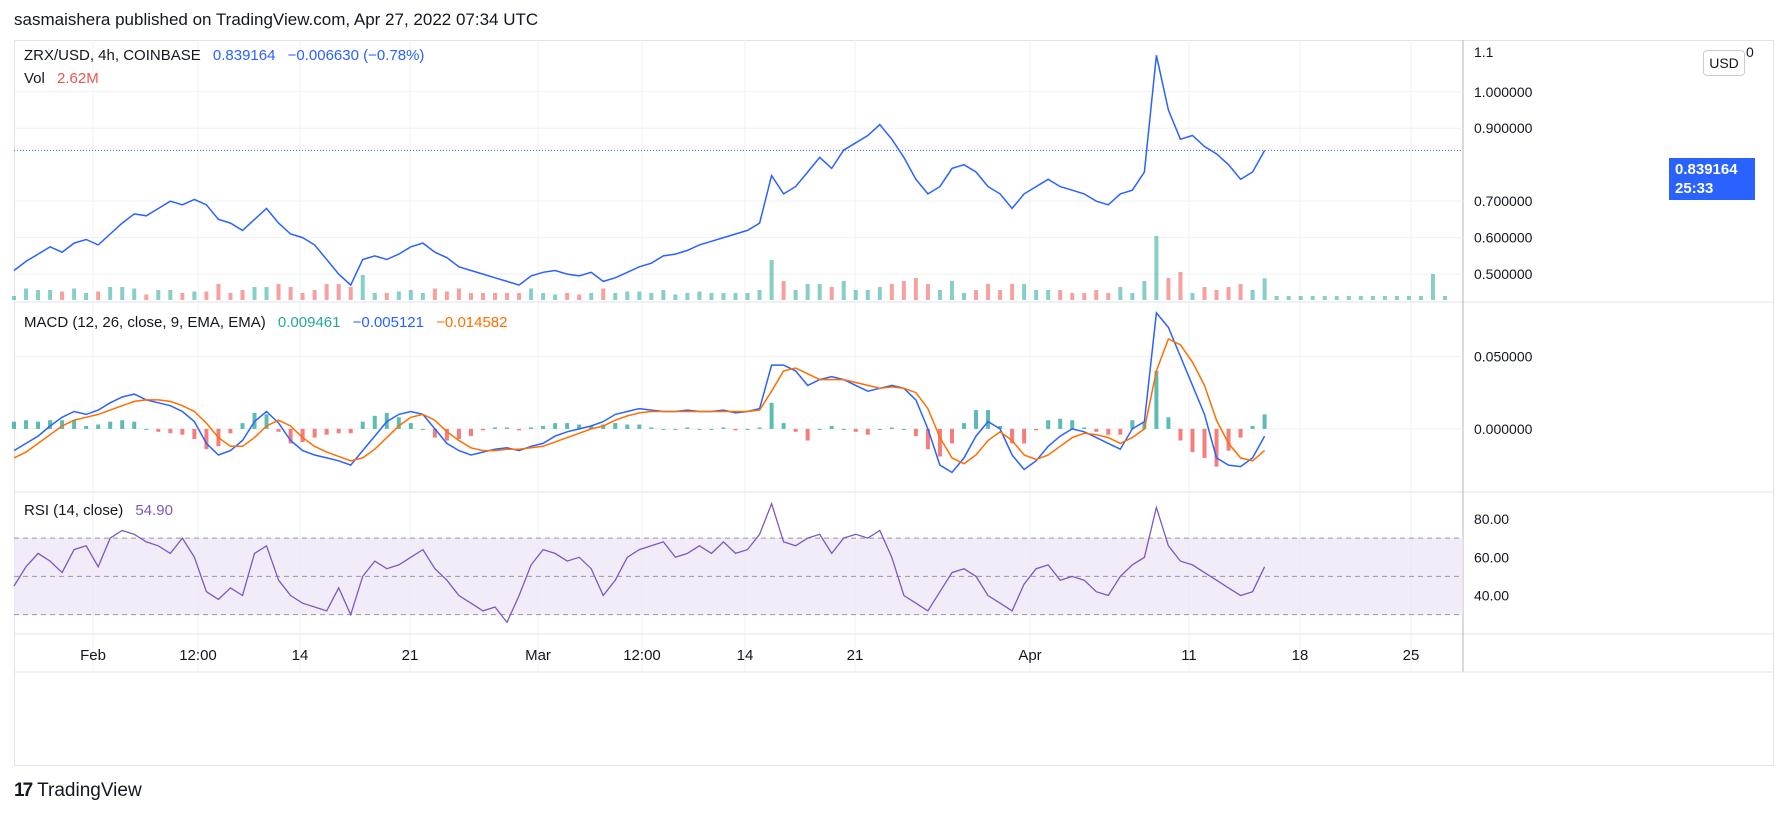  I want to click on macd-value: −0.005121, so click(388, 322).